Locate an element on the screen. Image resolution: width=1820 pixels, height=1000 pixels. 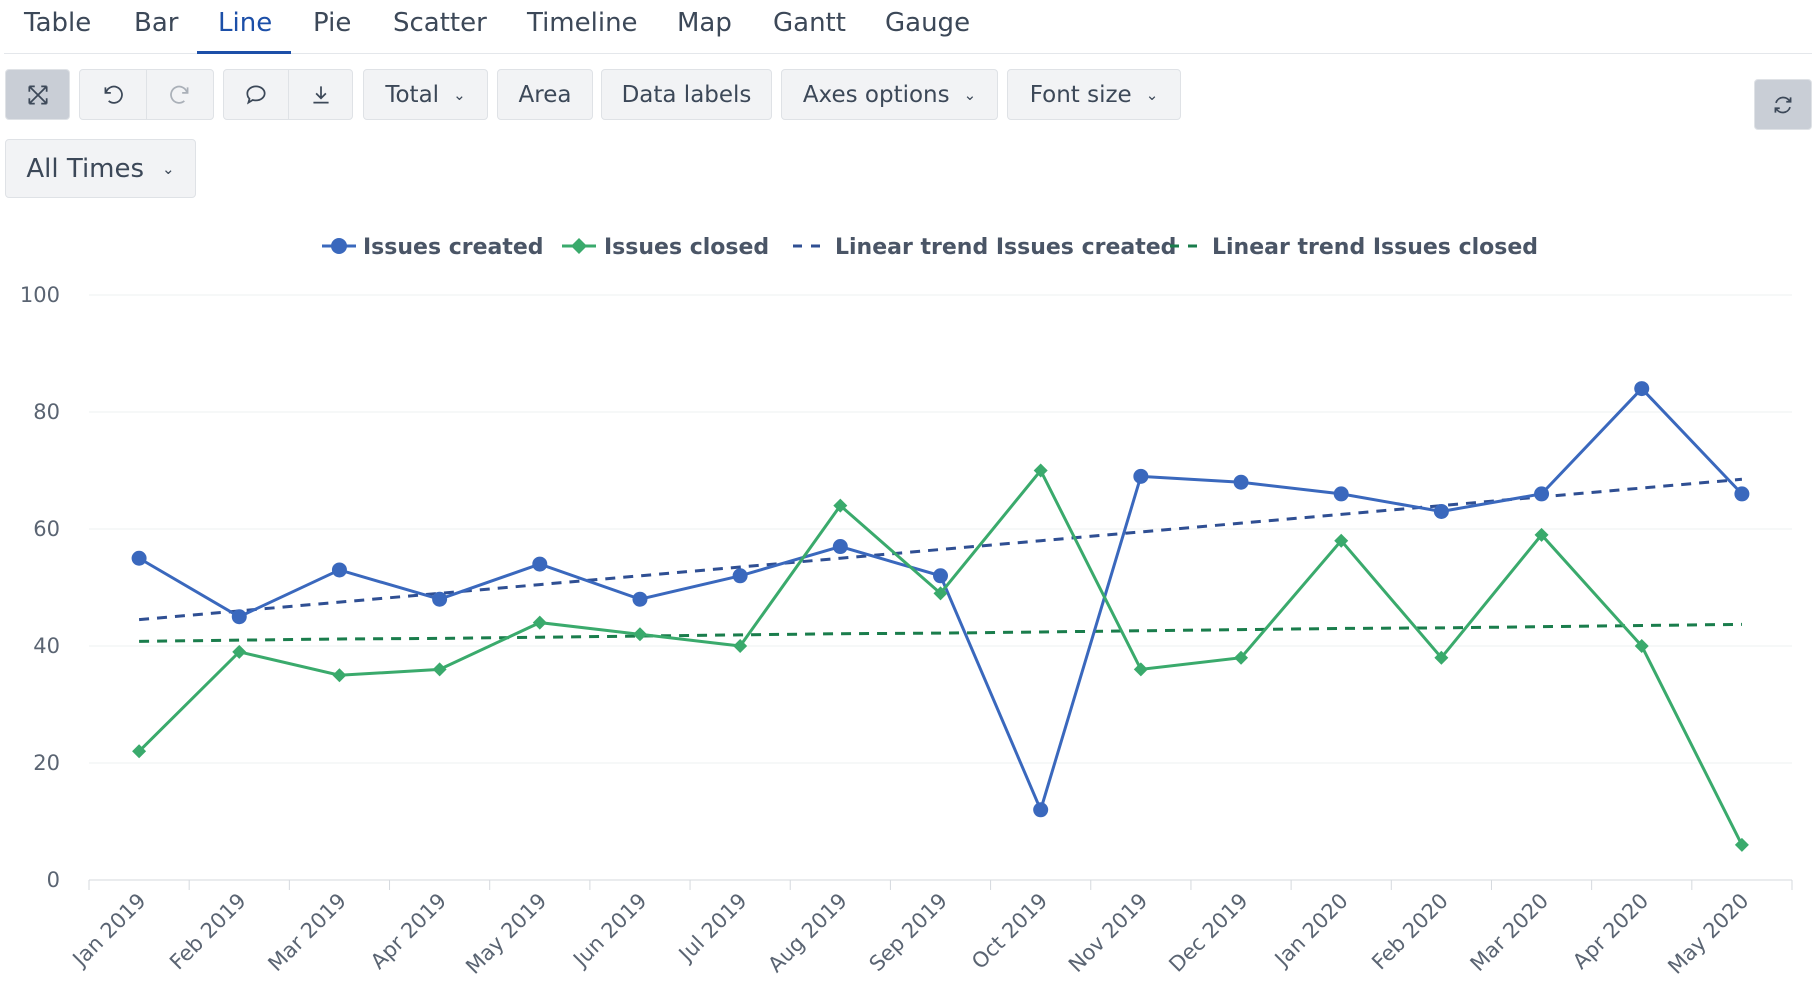
tab: Table is located at coordinates (58, 23).